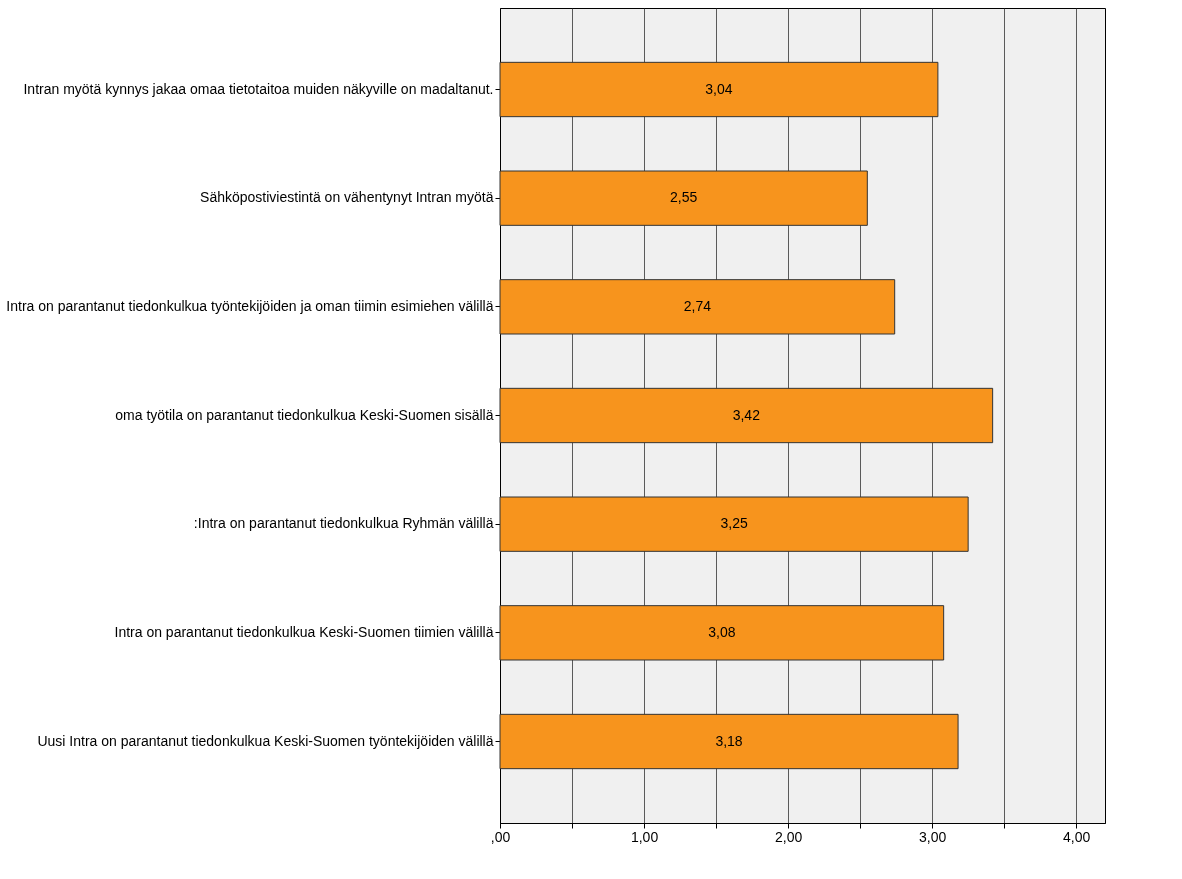 The height and width of the screenshot is (879, 1182). Describe the element at coordinates (304, 414) in the screenshot. I see `y-tick-label: oma työtila on parantanut tiedonkulkua Keski-Suomen sisällä` at that location.